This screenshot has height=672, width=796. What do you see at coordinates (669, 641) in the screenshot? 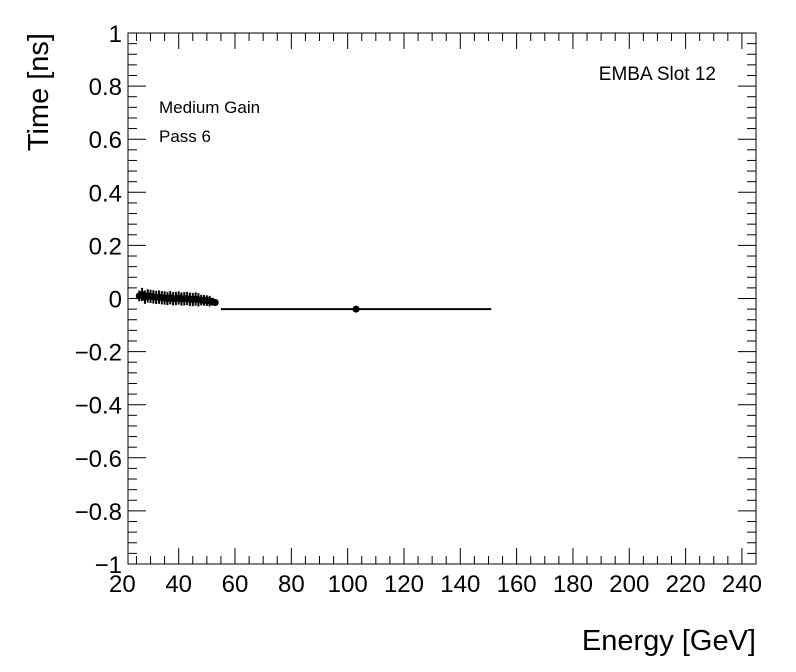
I see `x-axis-label: Energy [GeV]` at bounding box center [669, 641].